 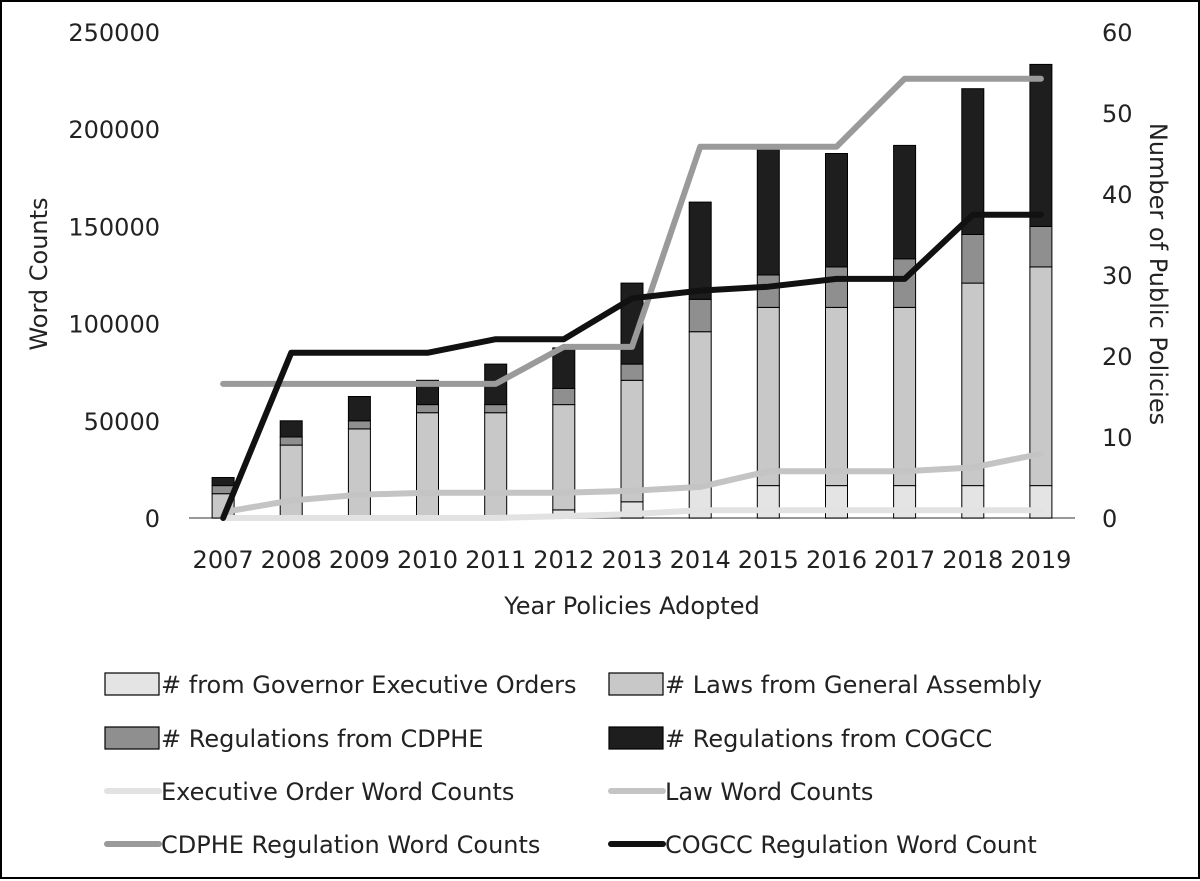 I want to click on bar-regulations-from-cogcc-2008, so click(x=291, y=429).